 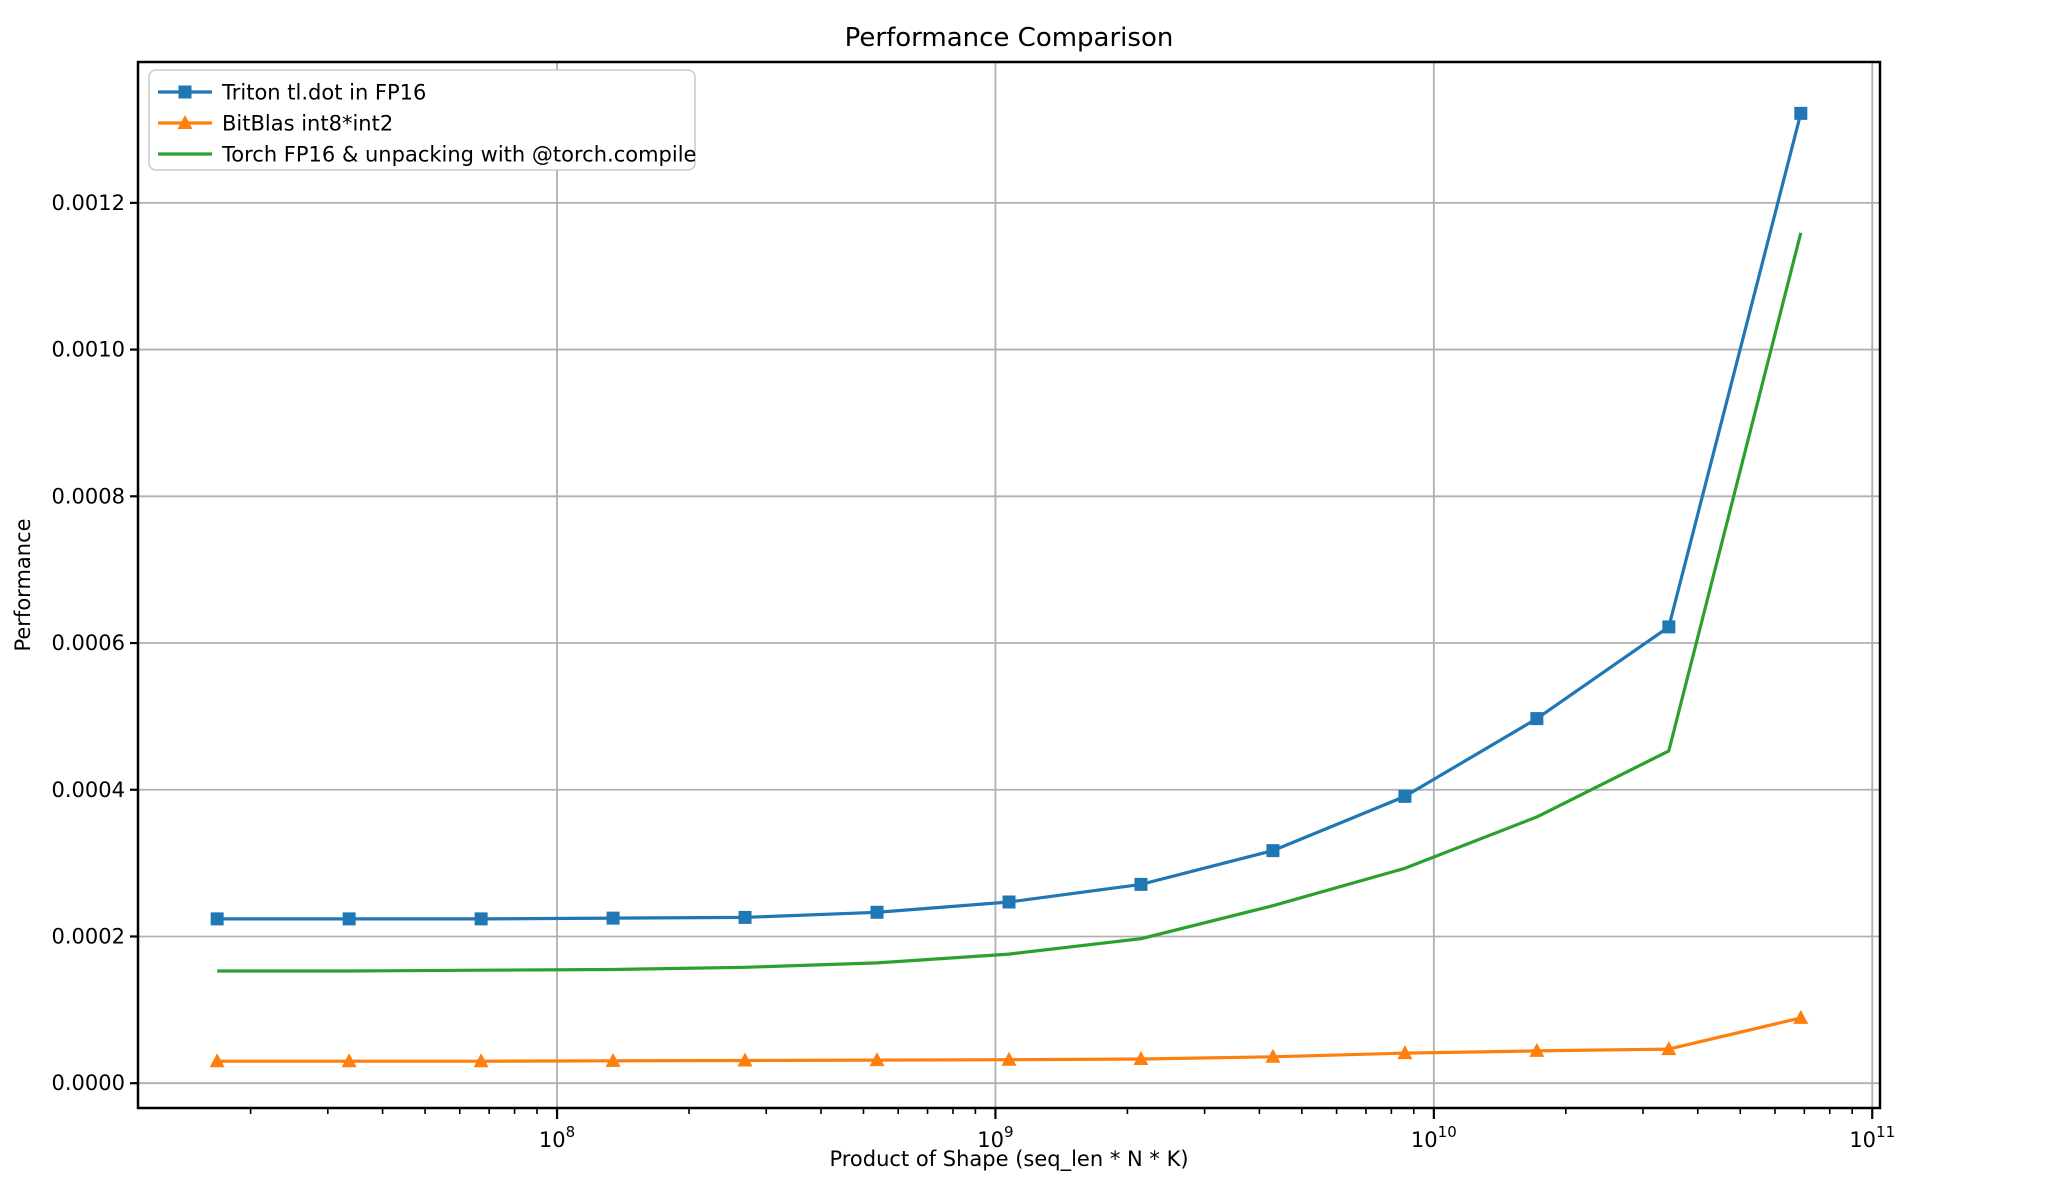 I want to click on legend-label: Triton tl.dot in FP16, so click(x=323, y=93).